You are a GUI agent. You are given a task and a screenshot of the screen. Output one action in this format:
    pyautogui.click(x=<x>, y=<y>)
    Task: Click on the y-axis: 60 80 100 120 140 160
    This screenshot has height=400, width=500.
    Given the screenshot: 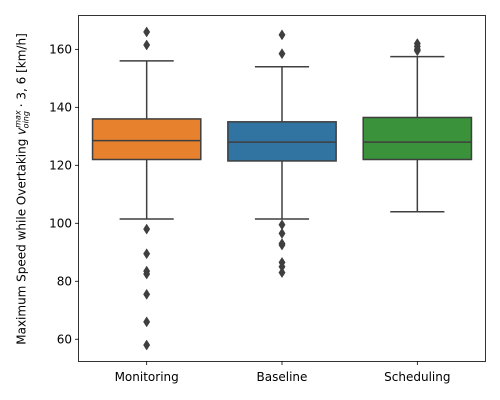 What is the action you would take?
    pyautogui.click(x=64, y=194)
    